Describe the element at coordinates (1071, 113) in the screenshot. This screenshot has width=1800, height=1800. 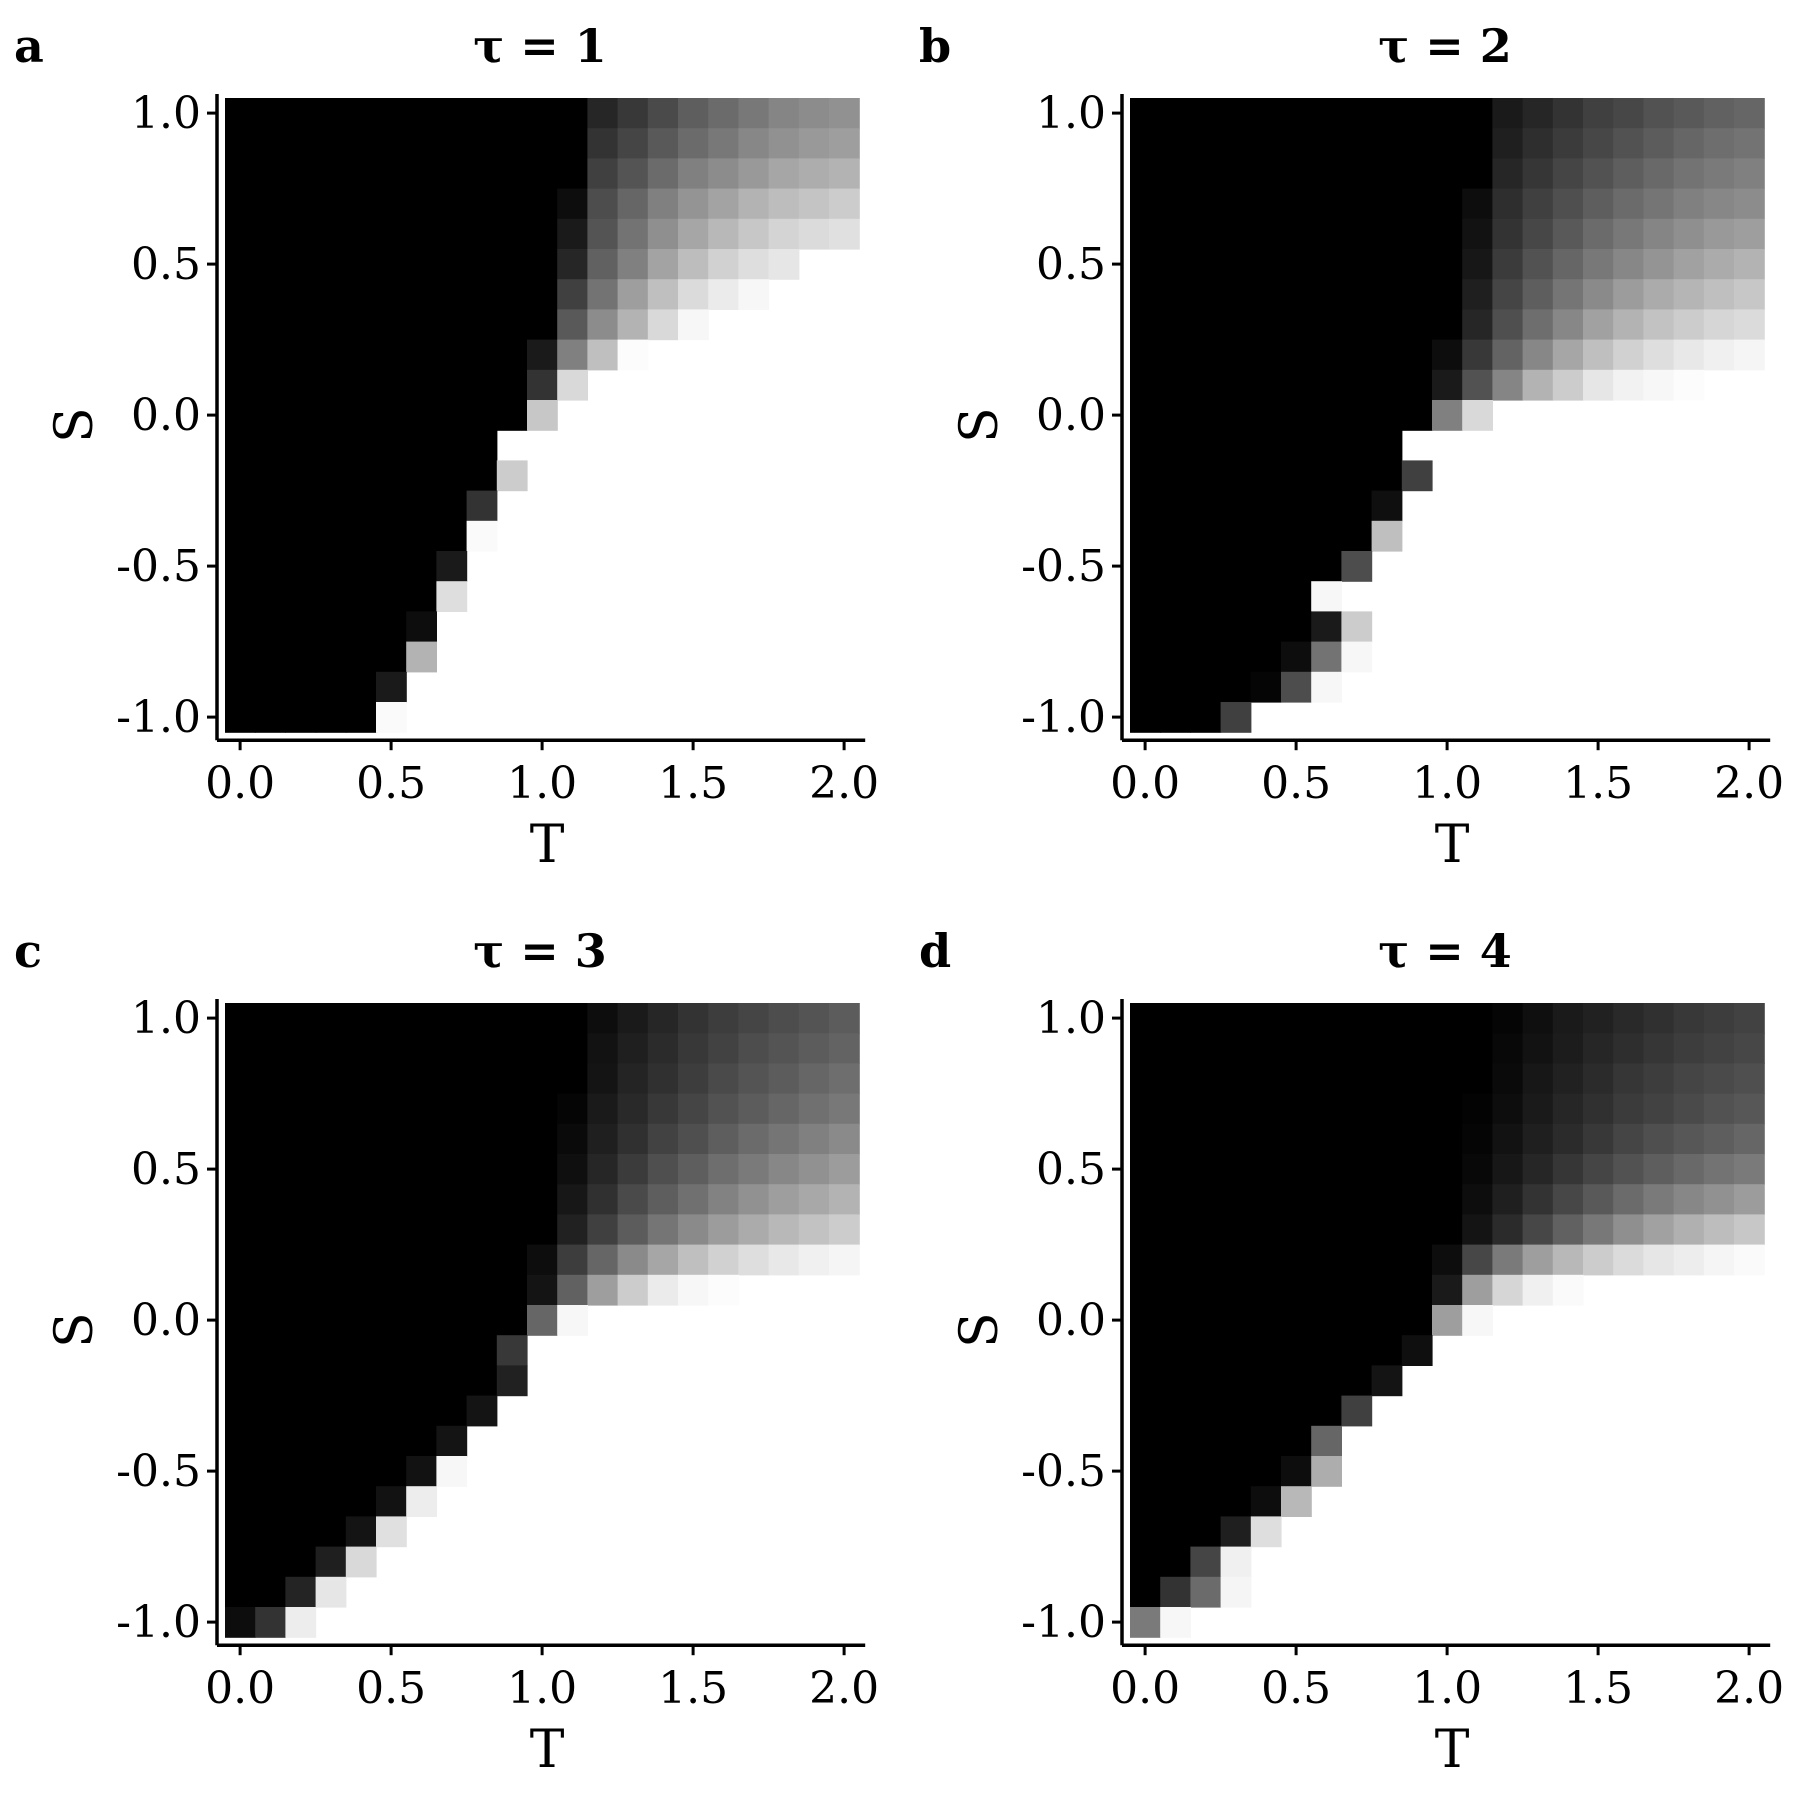
I see `y-tick-label: 1.0` at that location.